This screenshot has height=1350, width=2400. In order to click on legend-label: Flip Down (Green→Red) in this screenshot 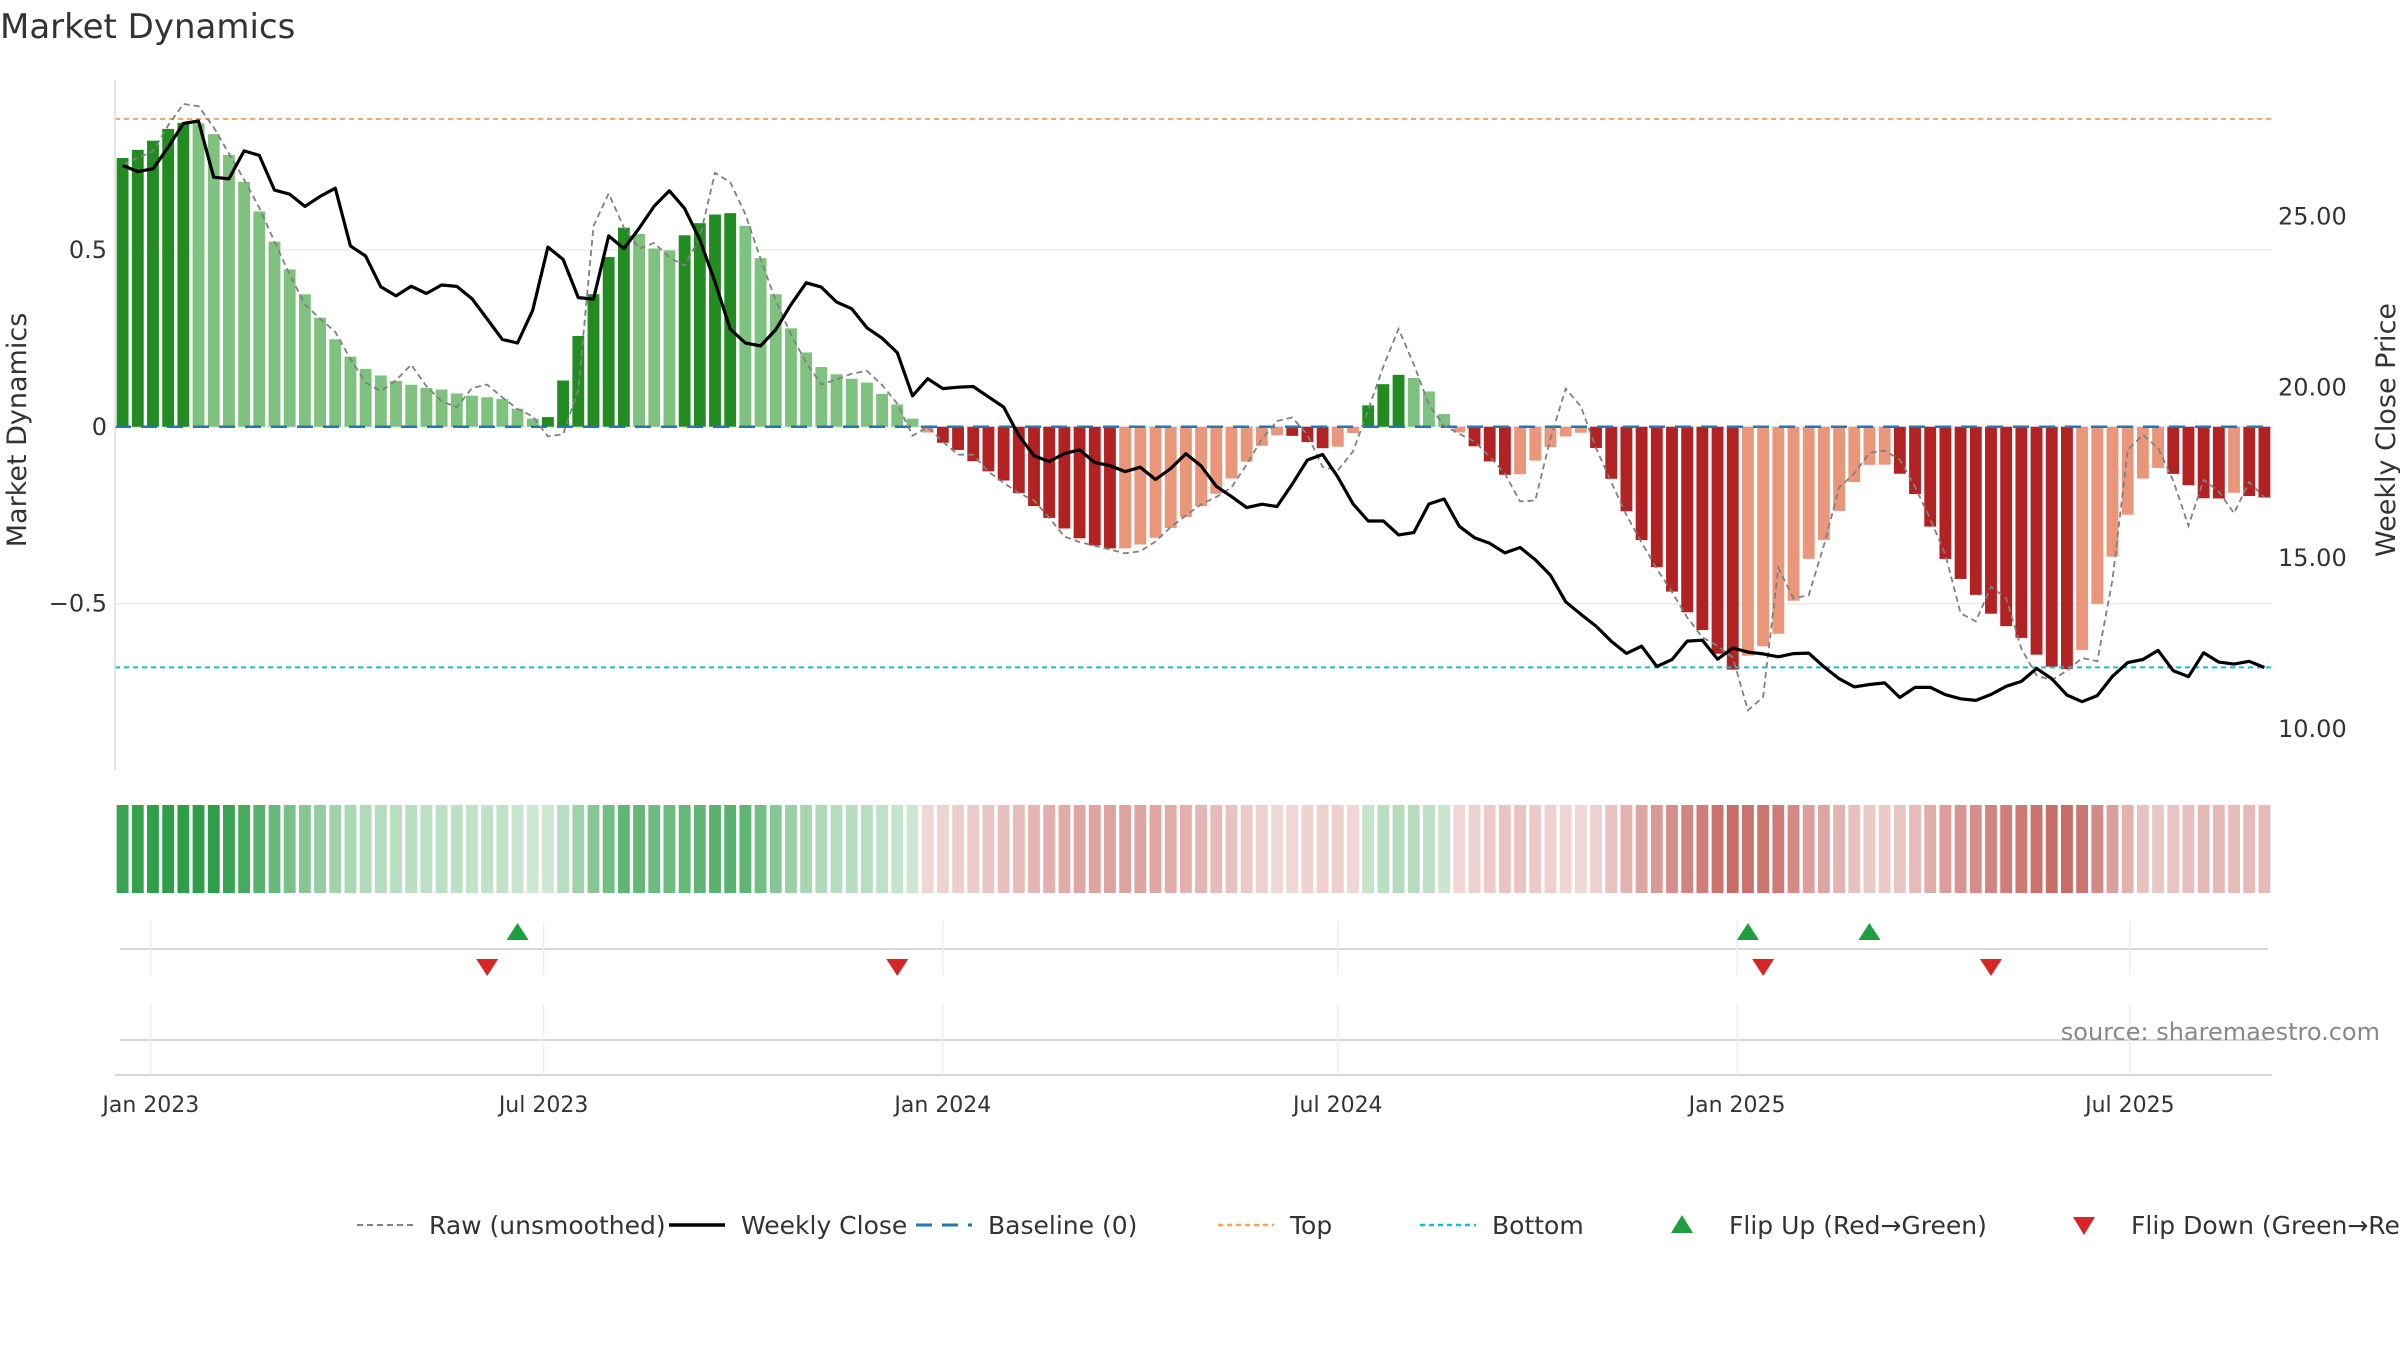, I will do `click(2265, 1225)`.